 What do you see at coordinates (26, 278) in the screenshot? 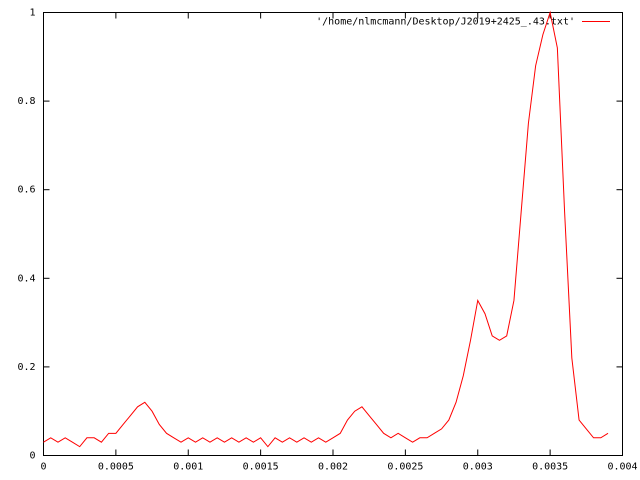
I see `y-tick-label: 0.4` at bounding box center [26, 278].